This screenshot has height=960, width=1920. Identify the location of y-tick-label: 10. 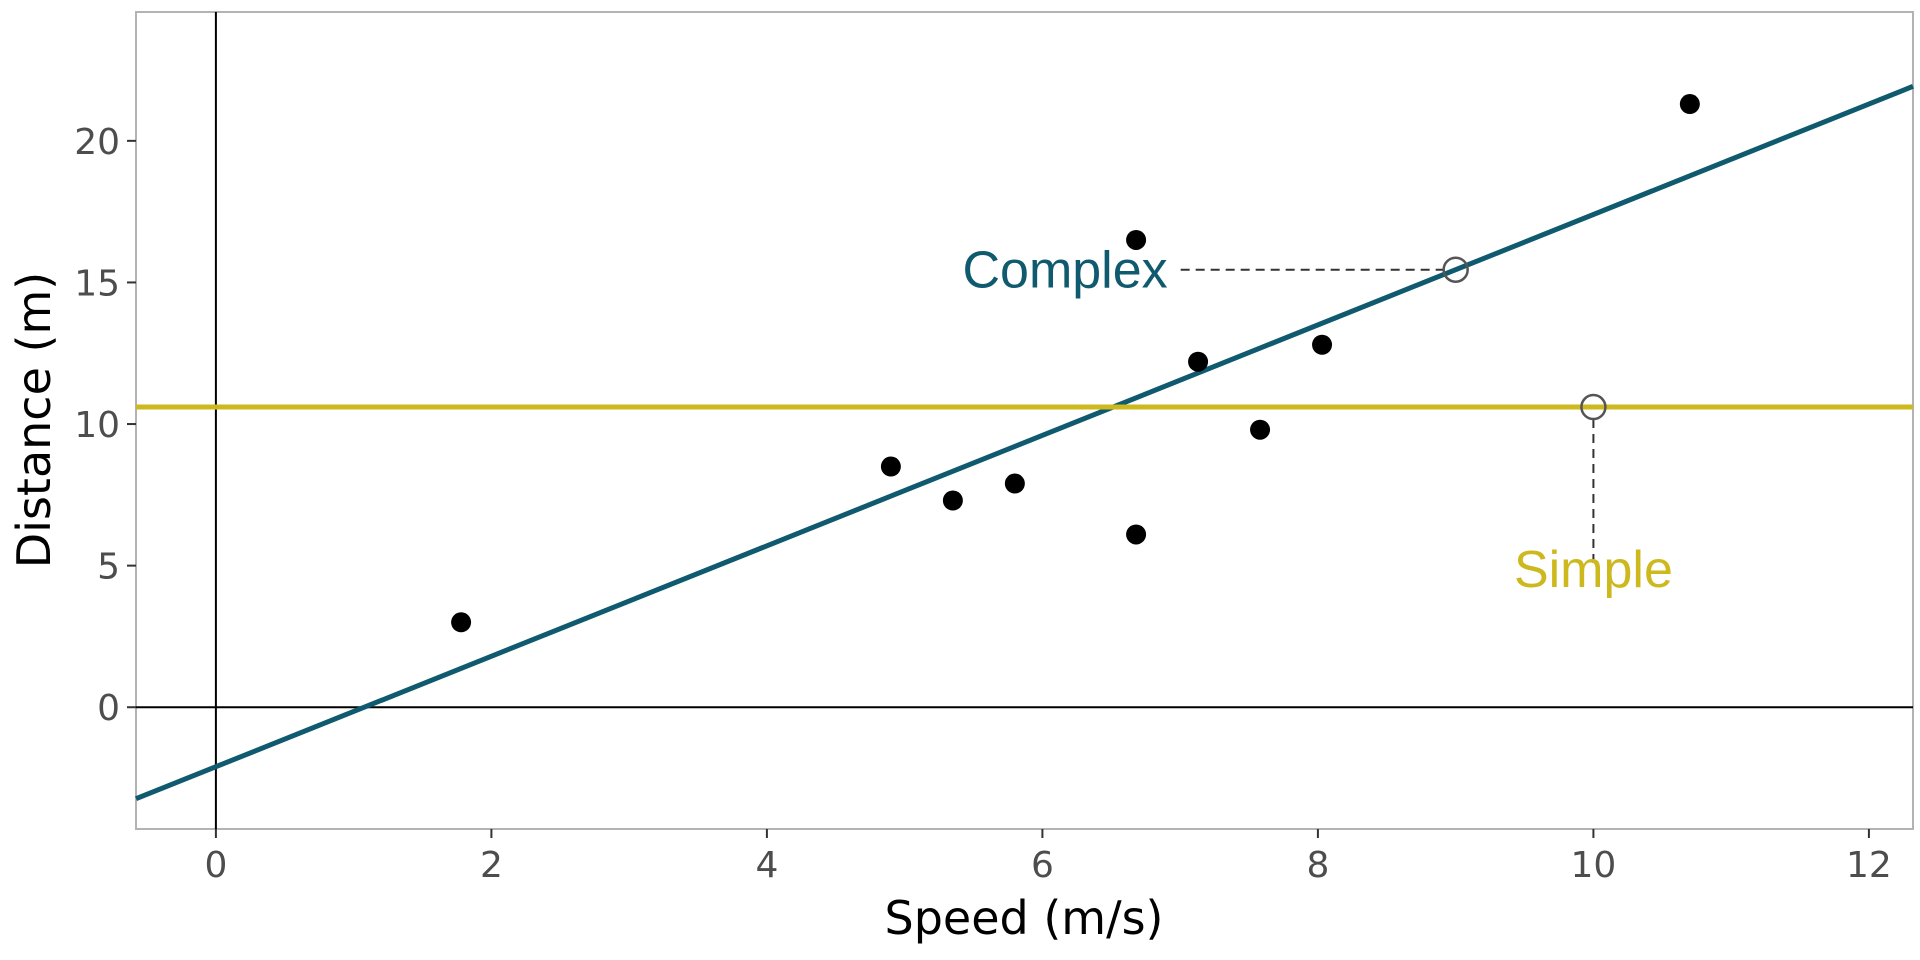
(97, 425).